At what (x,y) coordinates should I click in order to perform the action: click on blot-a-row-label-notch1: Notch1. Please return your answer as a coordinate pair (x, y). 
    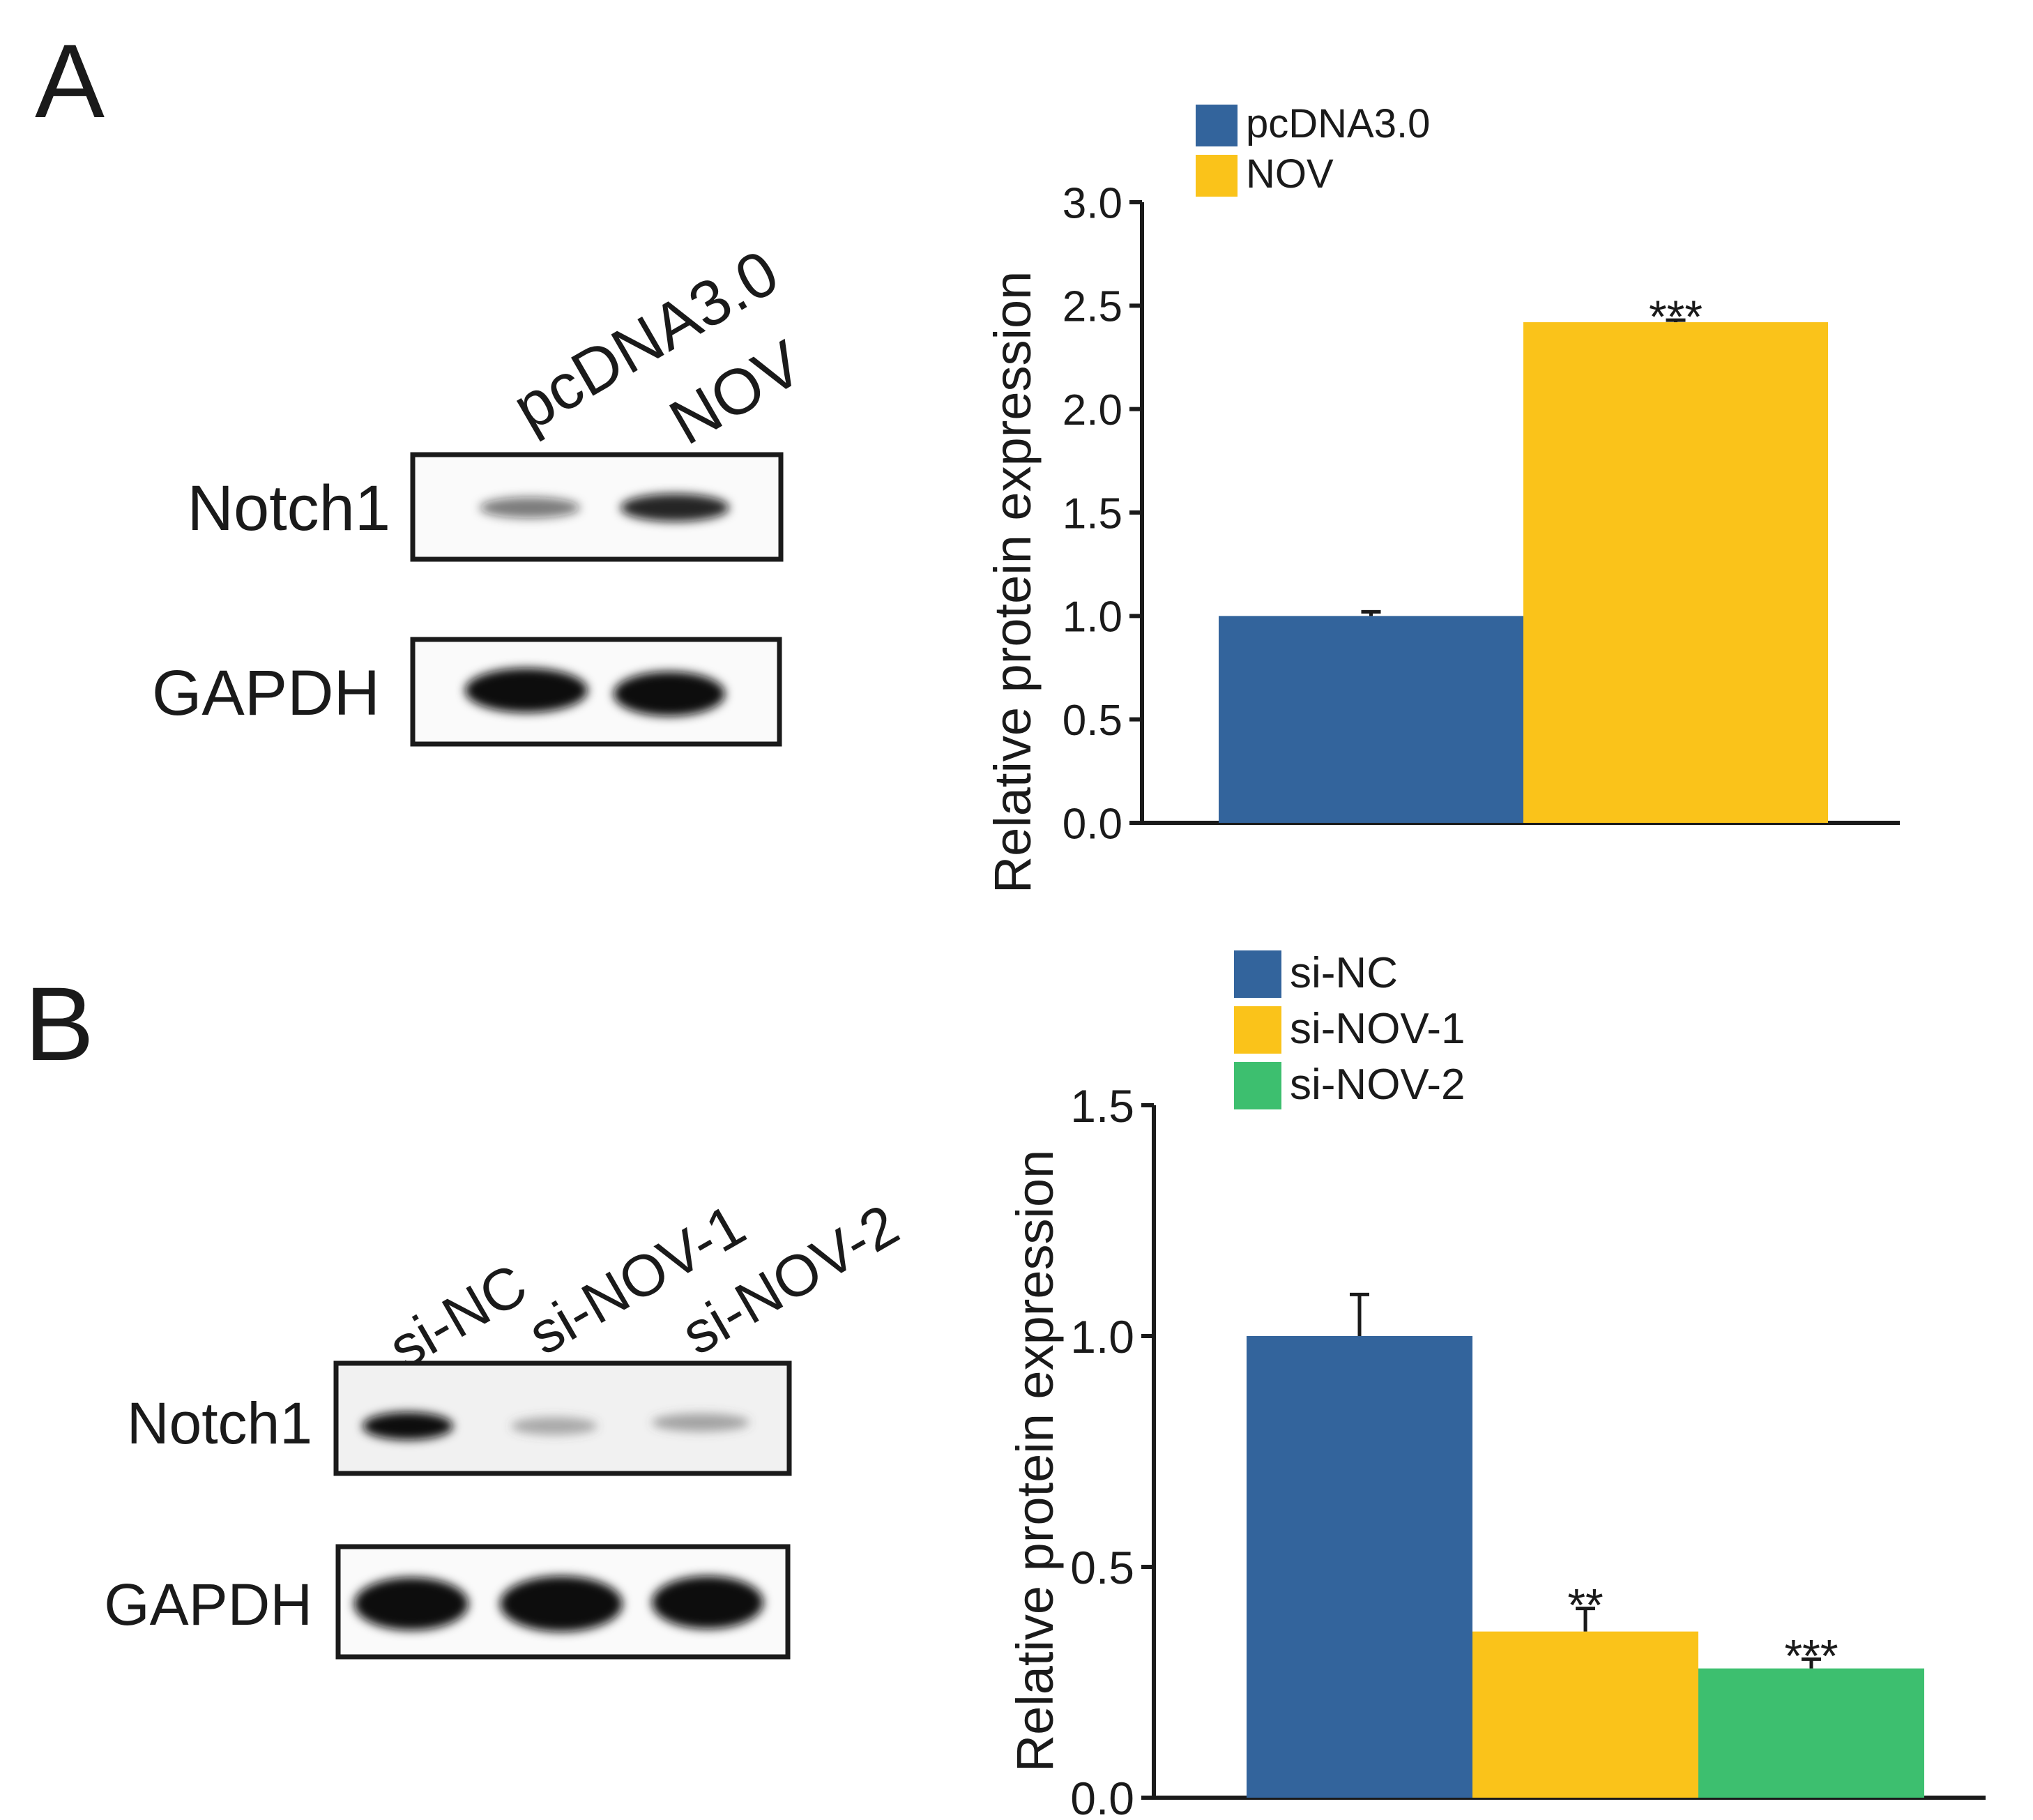
    Looking at the image, I should click on (289, 509).